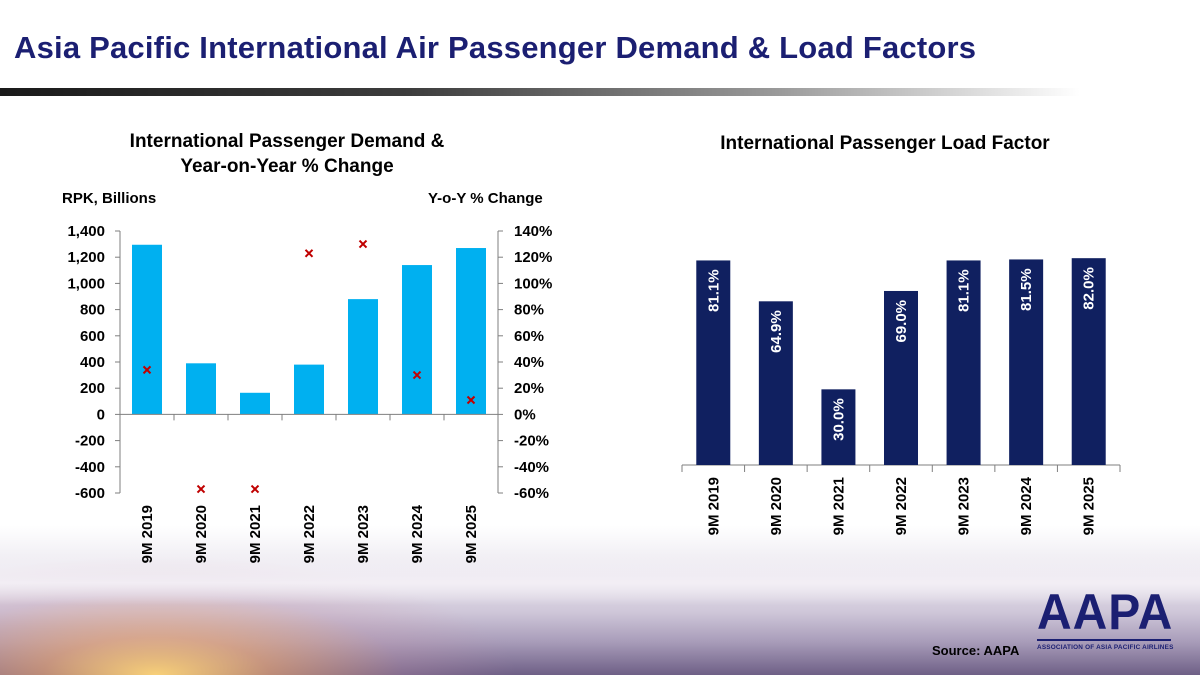  I want to click on demand-chart-title-line-1: International Passenger Demand &, so click(287, 141).